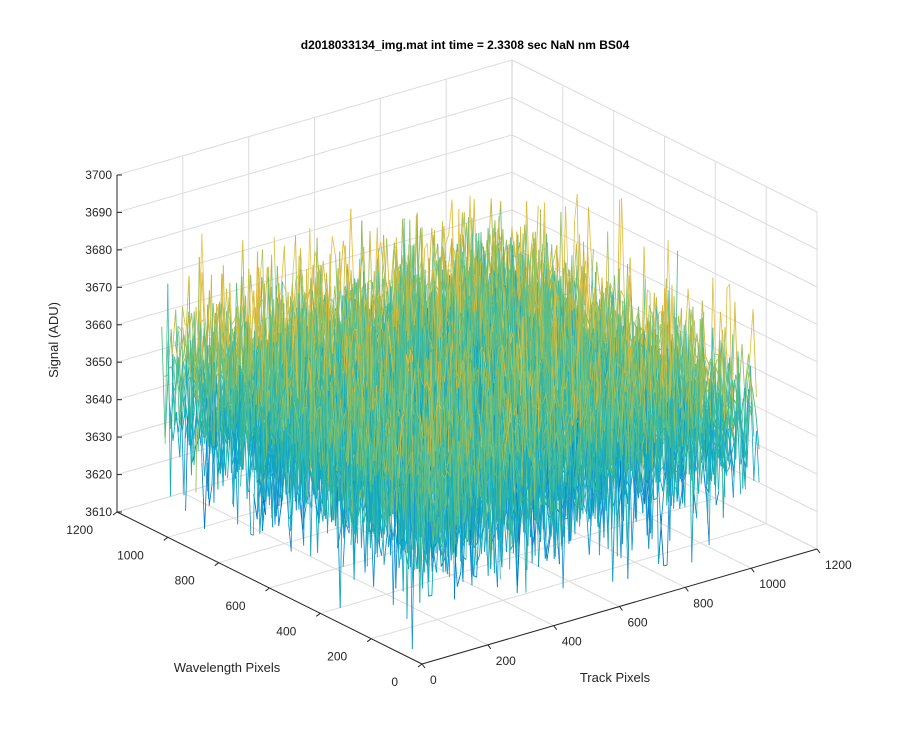 Image resolution: width=900 pixels, height=750 pixels. Describe the element at coordinates (569, 581) in the screenshot. I see `floor-grid-line` at that location.